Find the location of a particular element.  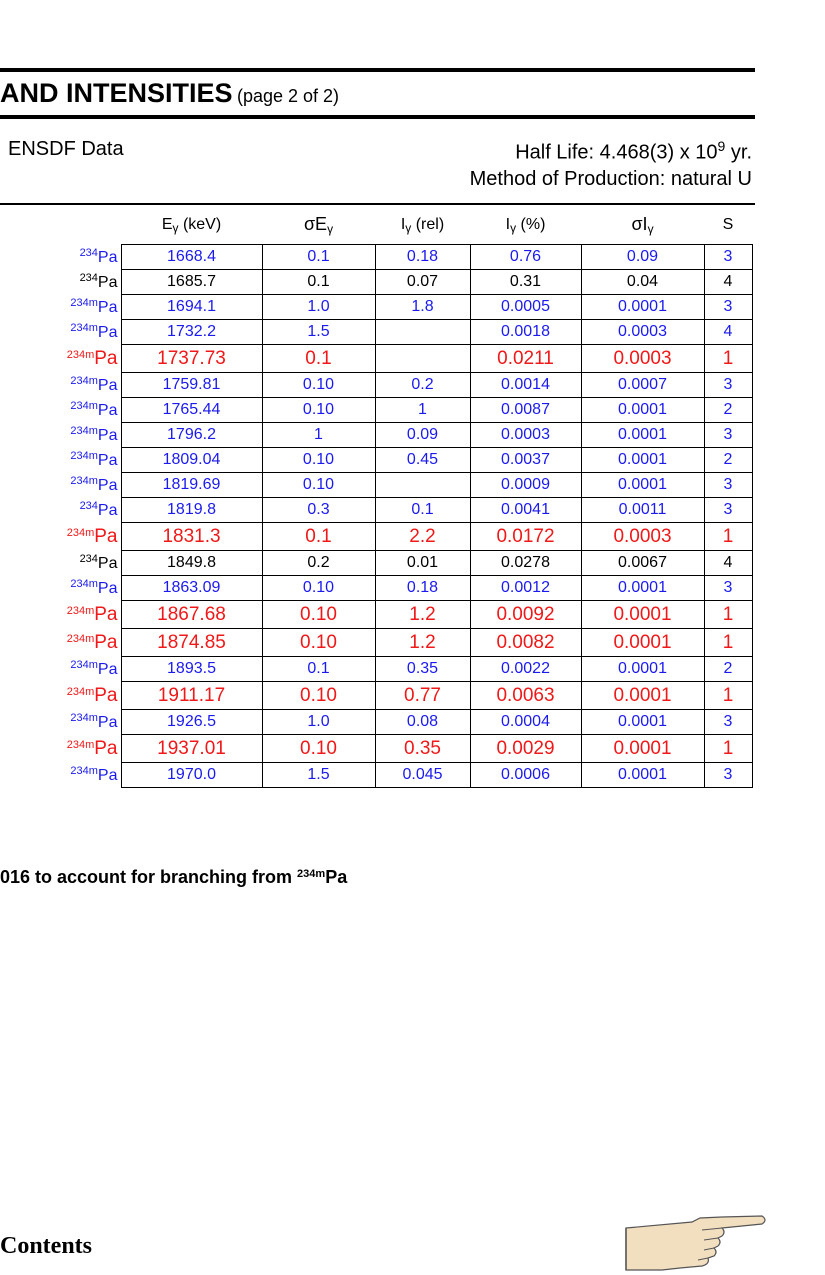

col-intensity-rel: Iγ (rel) is located at coordinates (422, 225).